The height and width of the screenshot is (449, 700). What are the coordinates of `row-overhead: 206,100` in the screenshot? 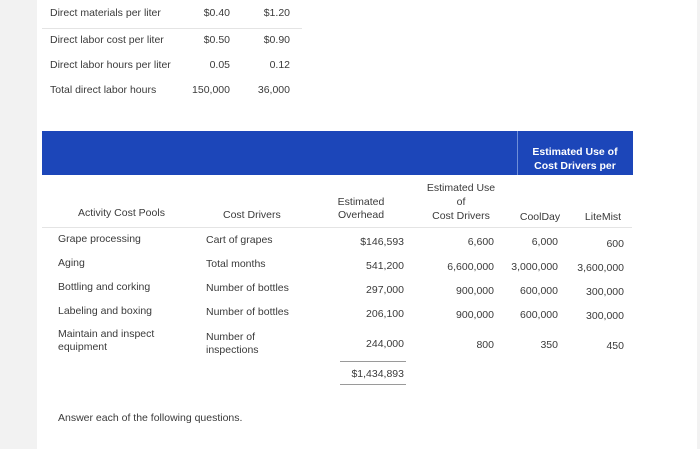 It's located at (385, 314).